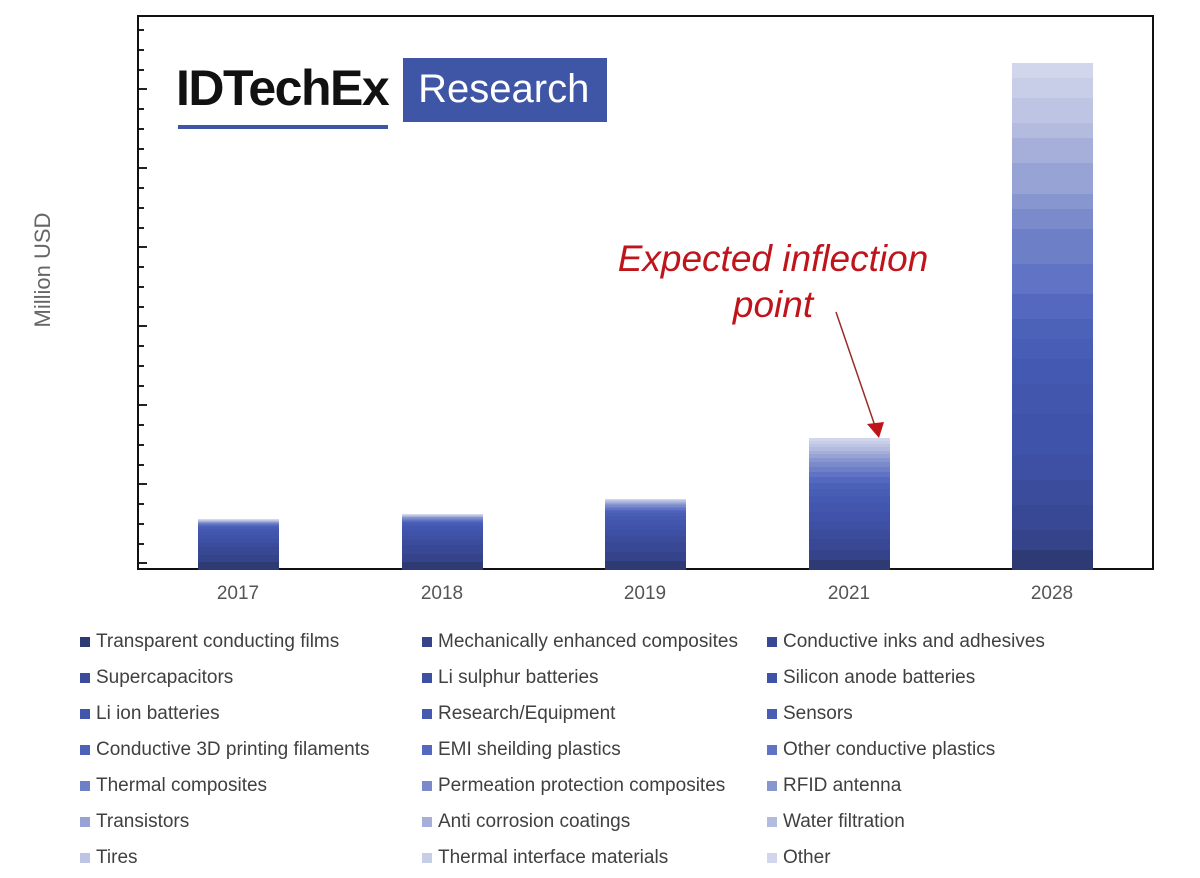 The image size is (1200, 878). I want to click on x-tick-label: 2019, so click(645, 593).